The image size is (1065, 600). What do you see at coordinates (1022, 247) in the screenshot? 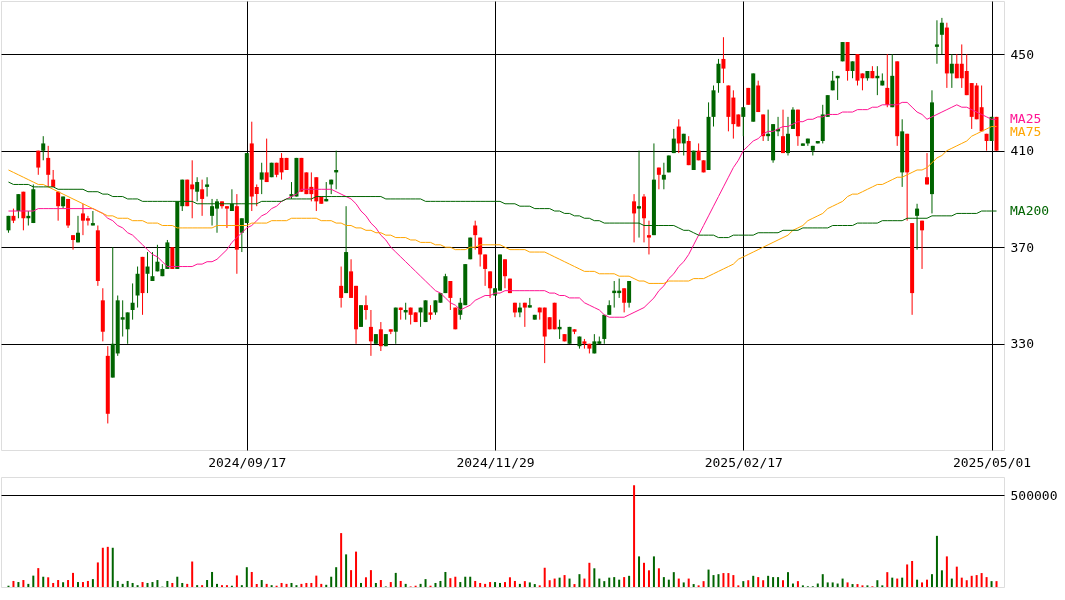
I see `y-tick-label: 370` at bounding box center [1022, 247].